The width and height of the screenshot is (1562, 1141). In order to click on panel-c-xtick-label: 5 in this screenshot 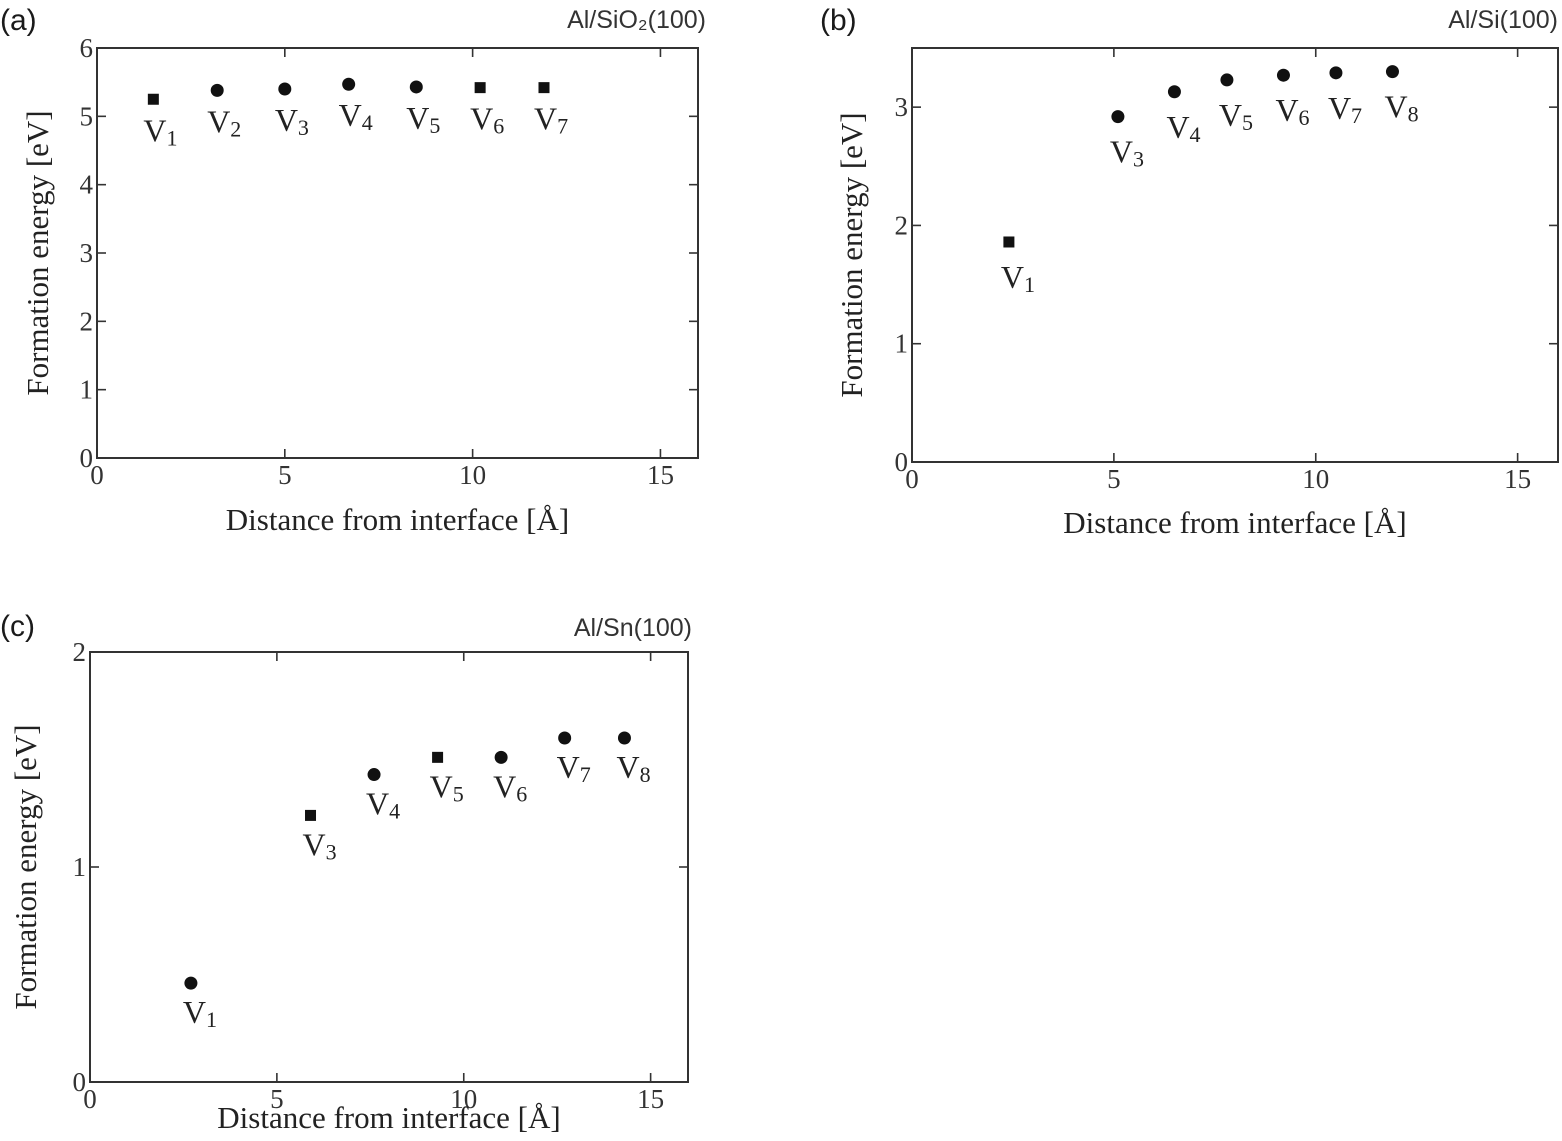, I will do `click(277, 1099)`.